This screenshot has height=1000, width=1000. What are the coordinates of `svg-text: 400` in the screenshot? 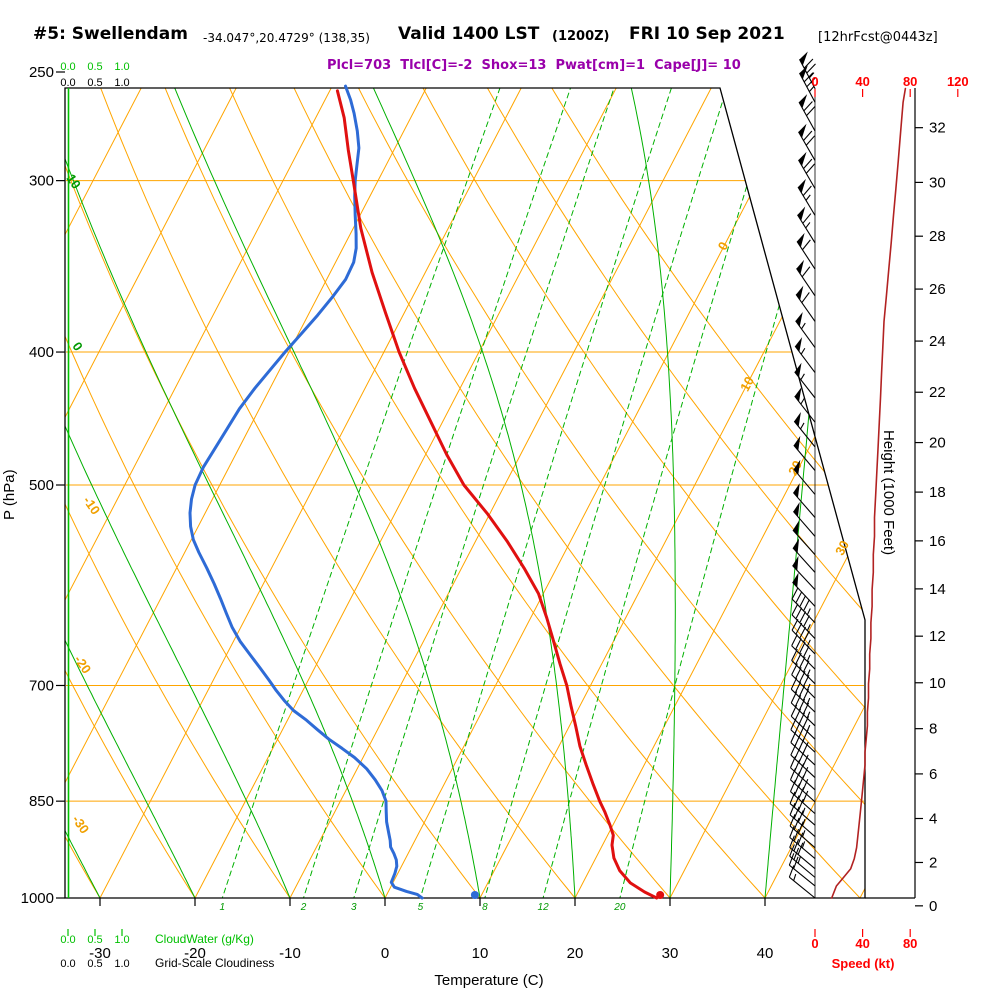 It's located at (41, 352).